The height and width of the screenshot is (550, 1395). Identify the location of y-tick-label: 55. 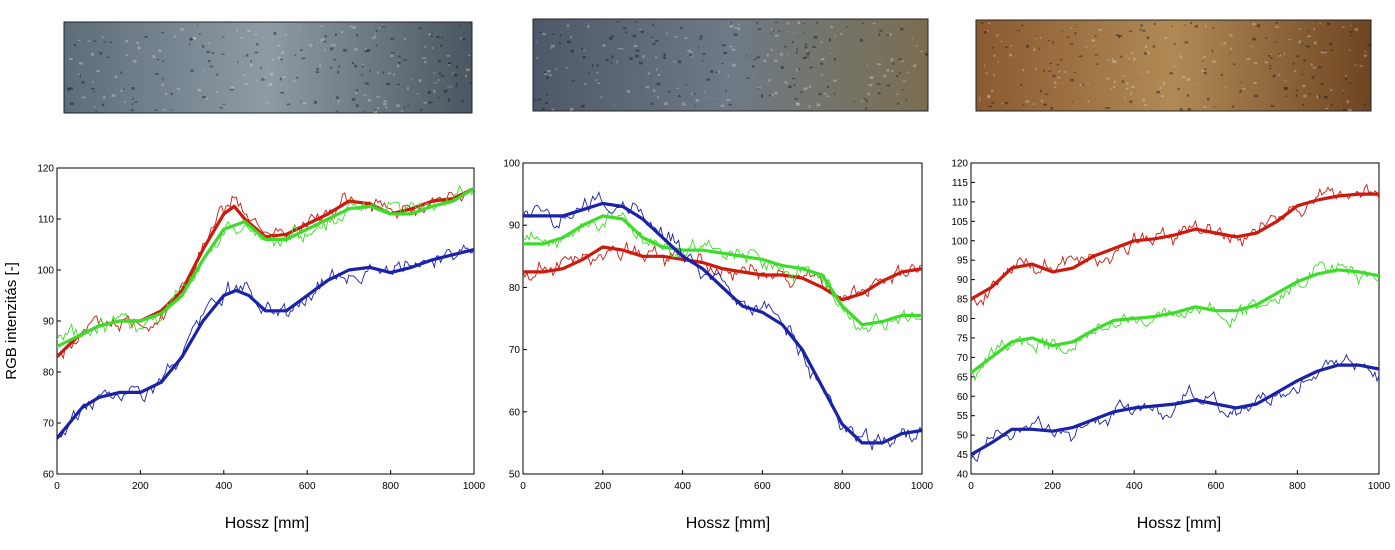
(963, 416).